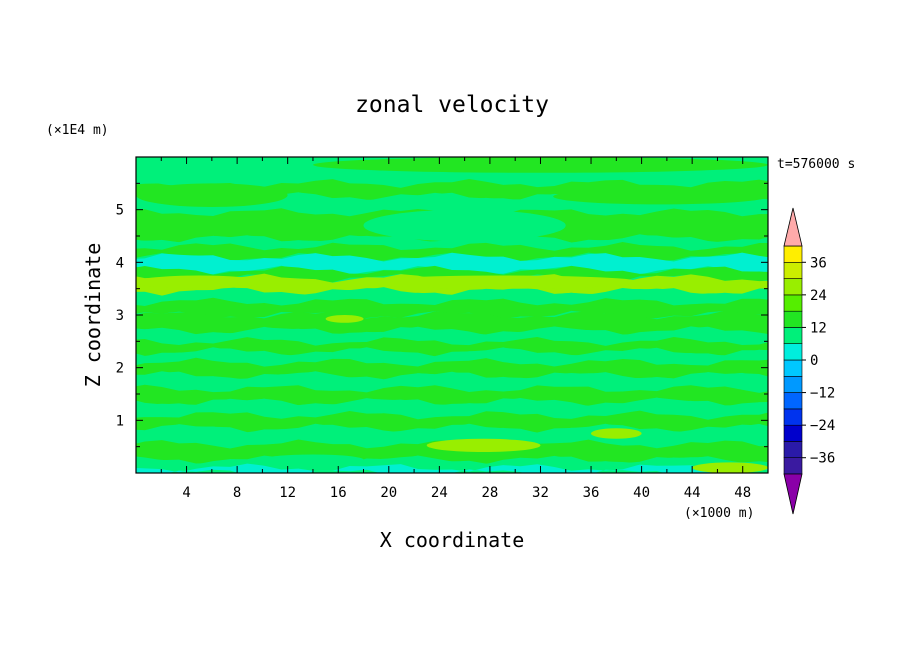 Image resolution: width=904 pixels, height=654 pixels. I want to click on colorbar-bottom-arrow, so click(793, 494).